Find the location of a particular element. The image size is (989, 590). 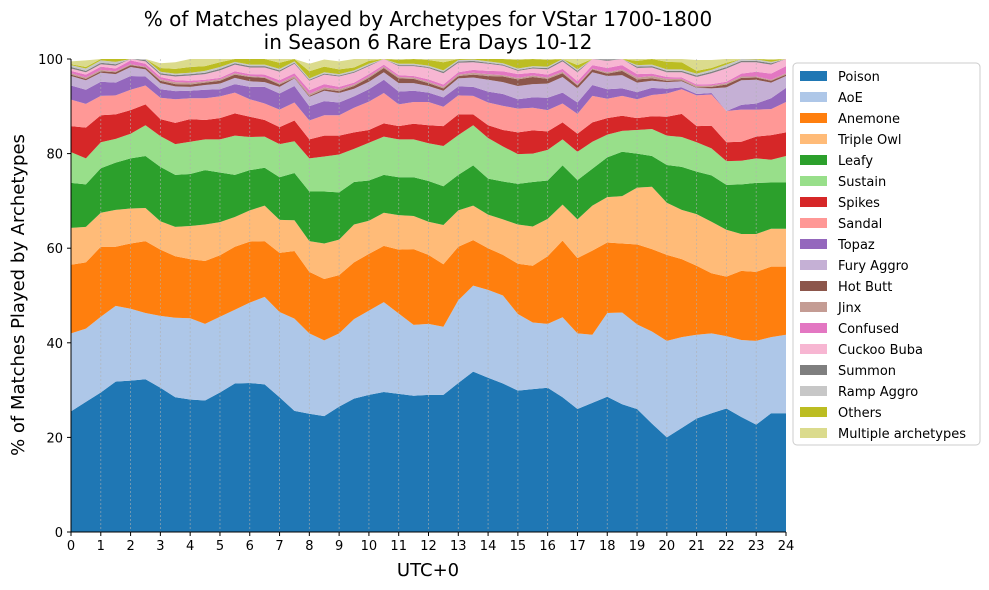

x-tick-label: 0 is located at coordinates (71, 546).